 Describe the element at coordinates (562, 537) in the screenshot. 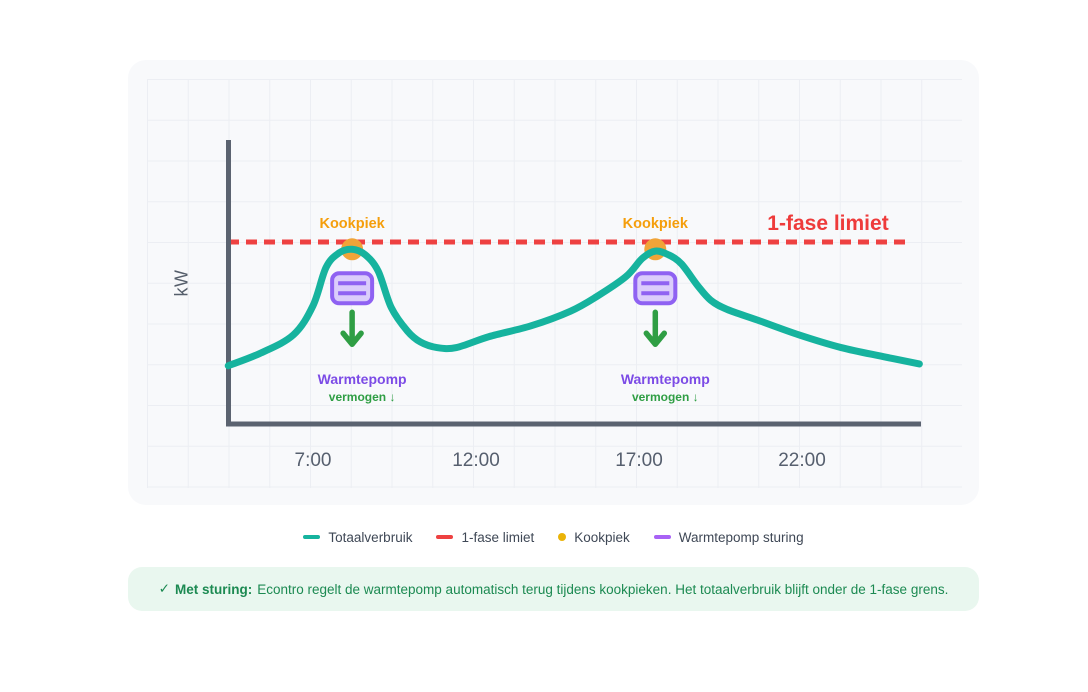

I see `legend-marker-dot-icon` at that location.